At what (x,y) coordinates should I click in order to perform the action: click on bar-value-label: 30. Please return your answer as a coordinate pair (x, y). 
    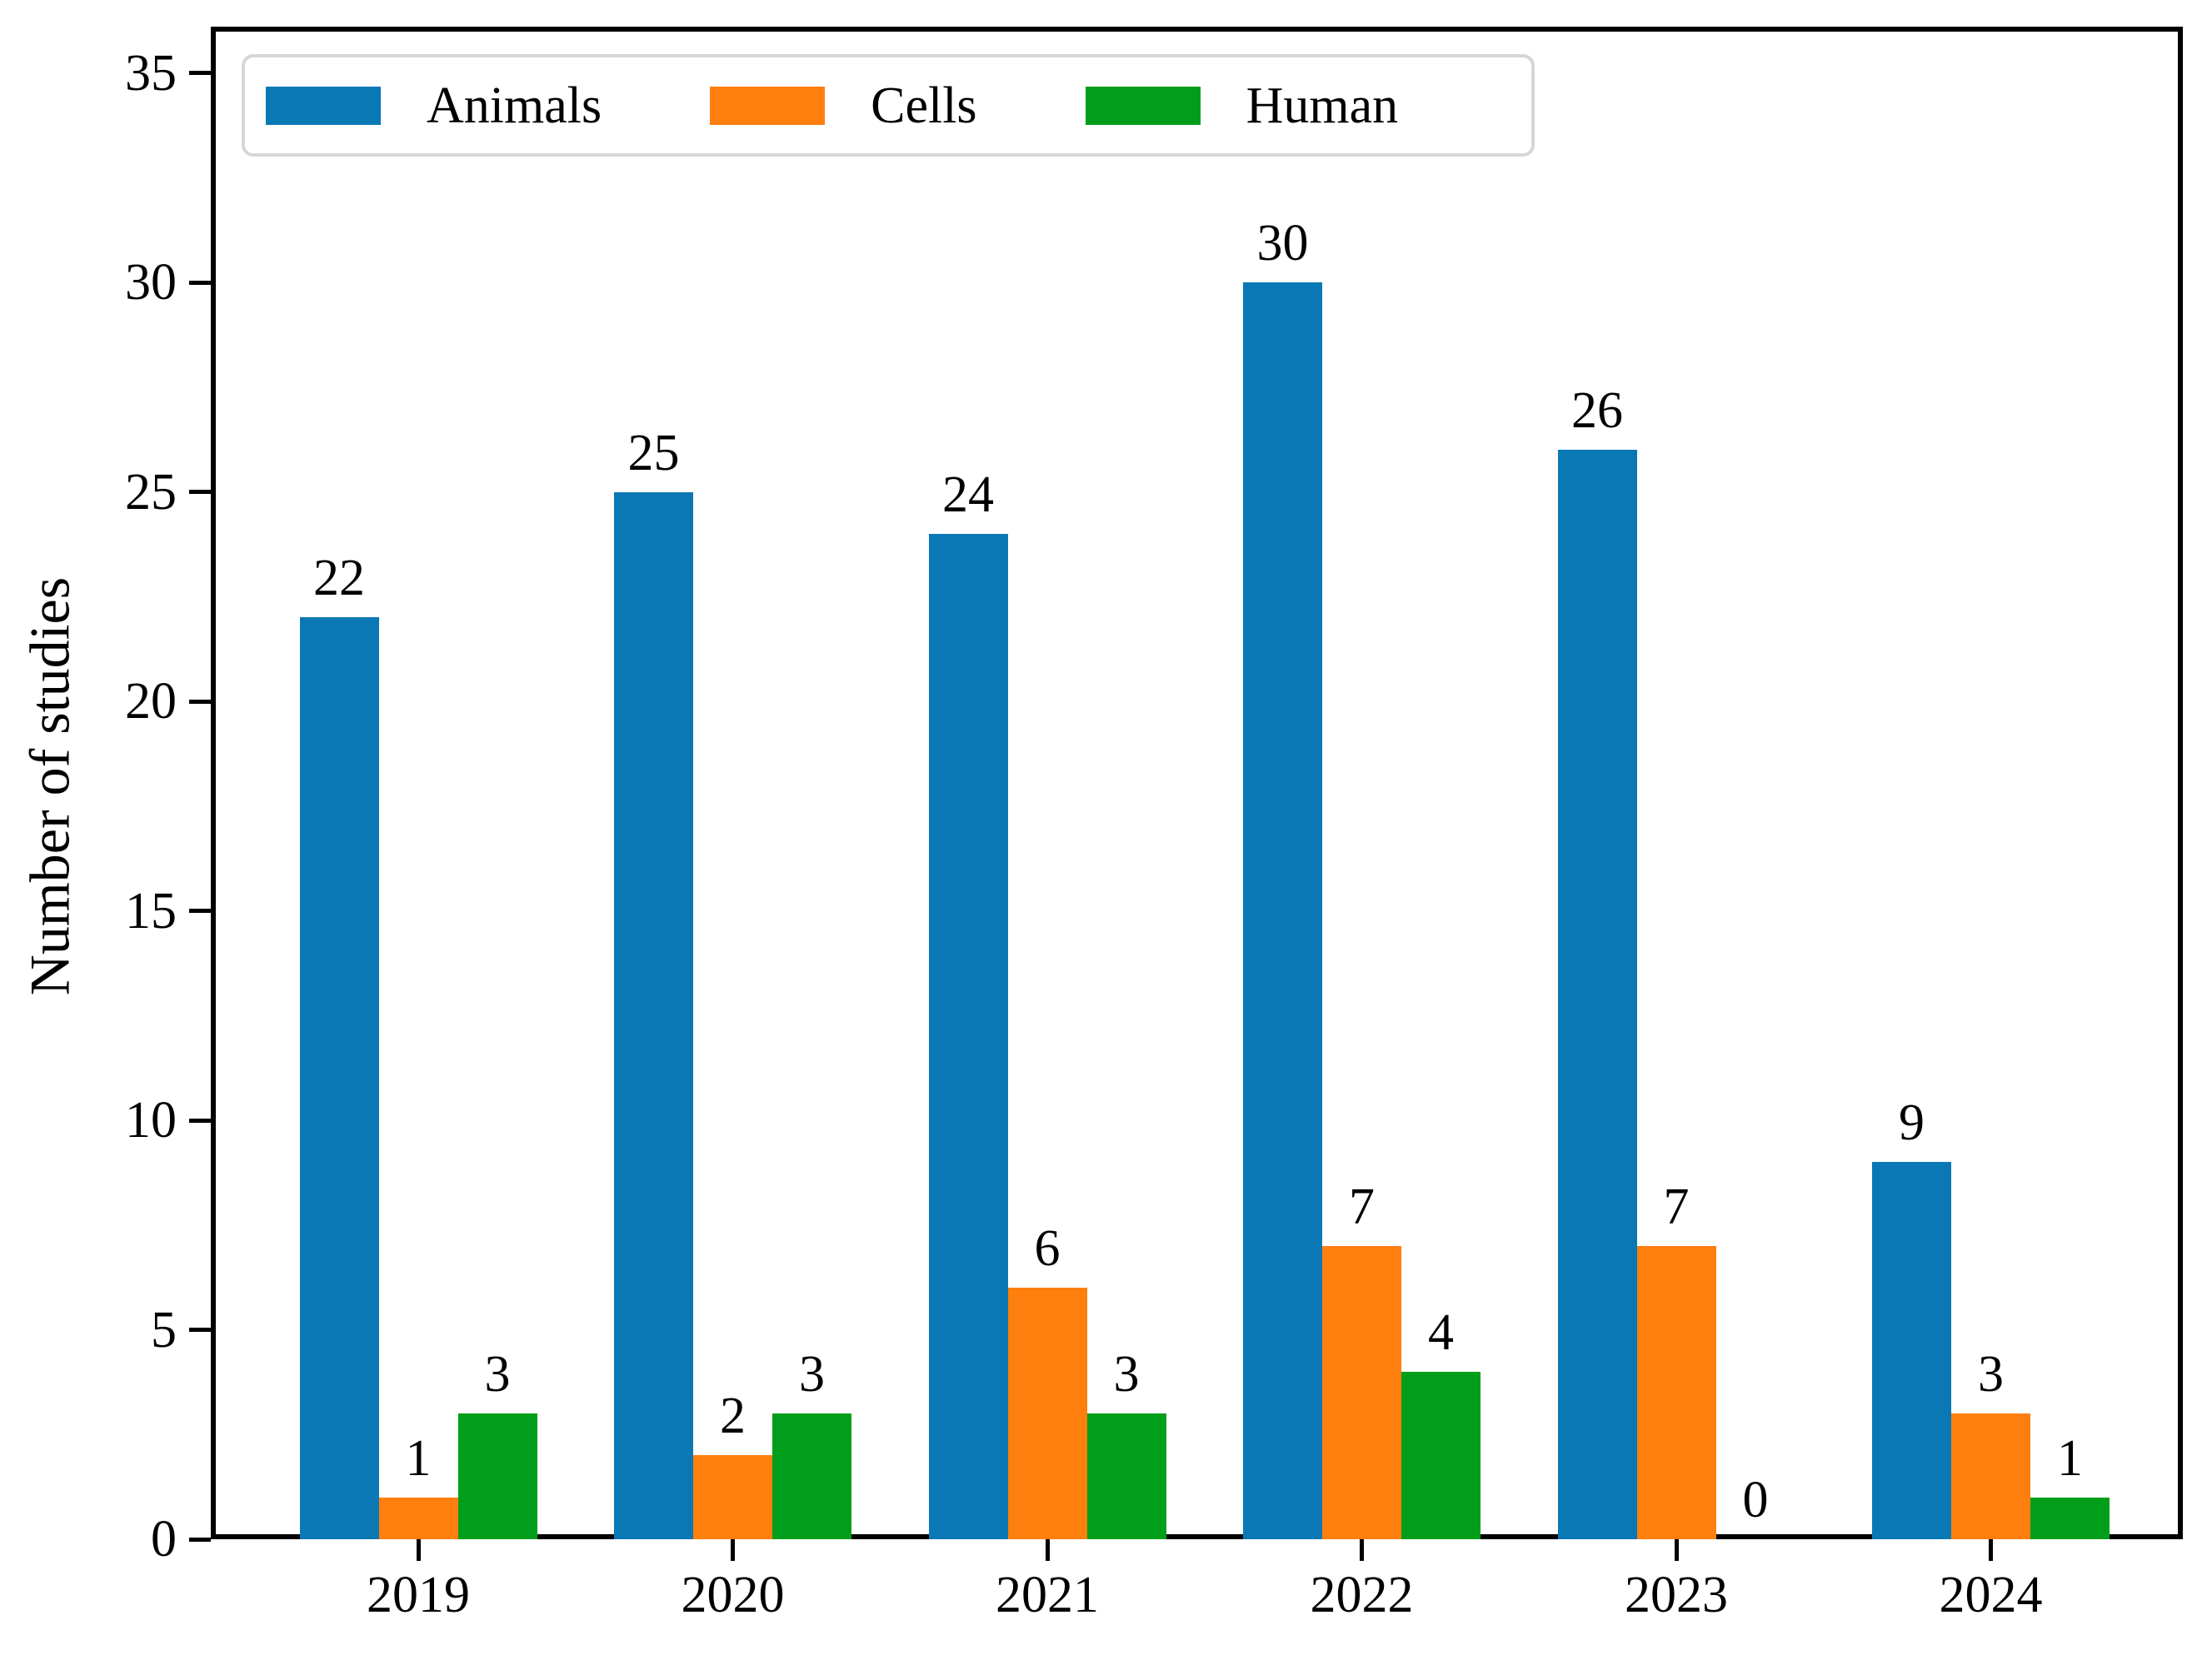
    Looking at the image, I should click on (1282, 243).